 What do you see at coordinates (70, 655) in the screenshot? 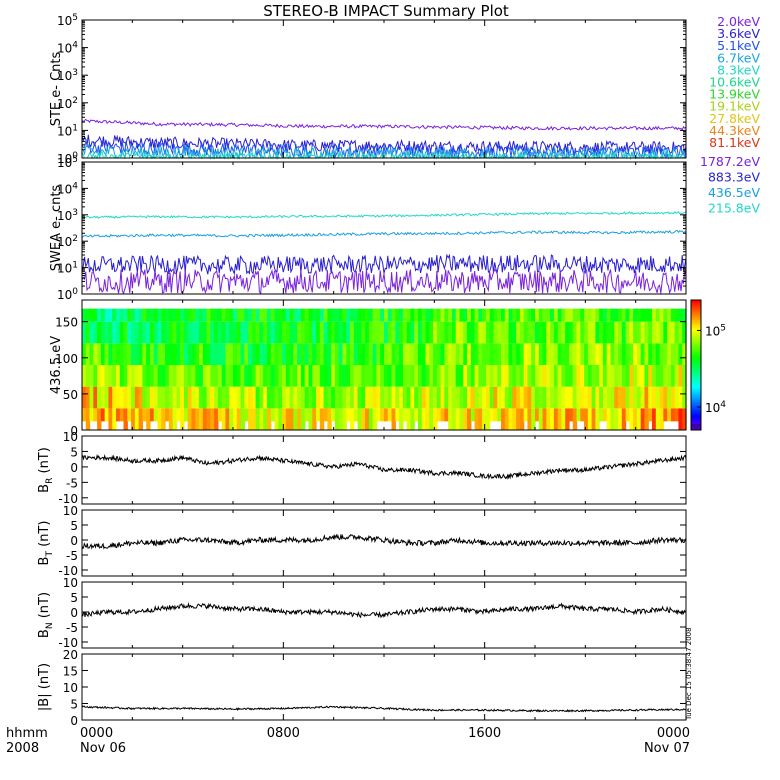
I see `y-tick-label: 20` at bounding box center [70, 655].